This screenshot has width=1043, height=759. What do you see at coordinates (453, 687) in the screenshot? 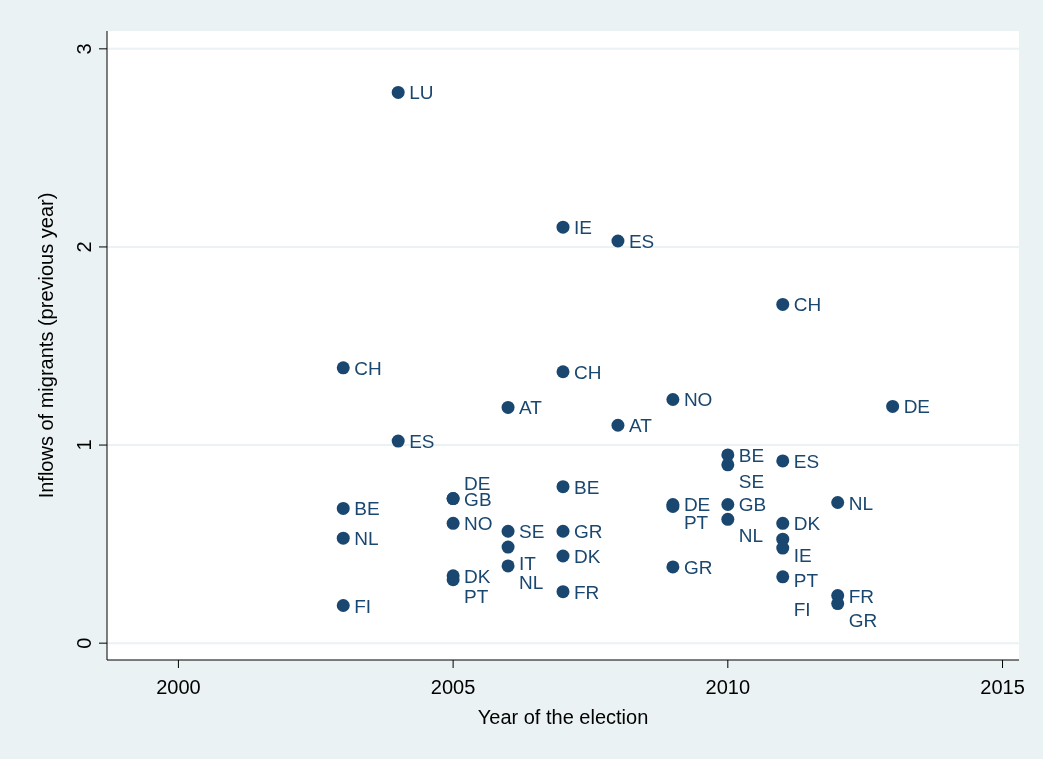
I see `x-tick-label: 2005` at bounding box center [453, 687].